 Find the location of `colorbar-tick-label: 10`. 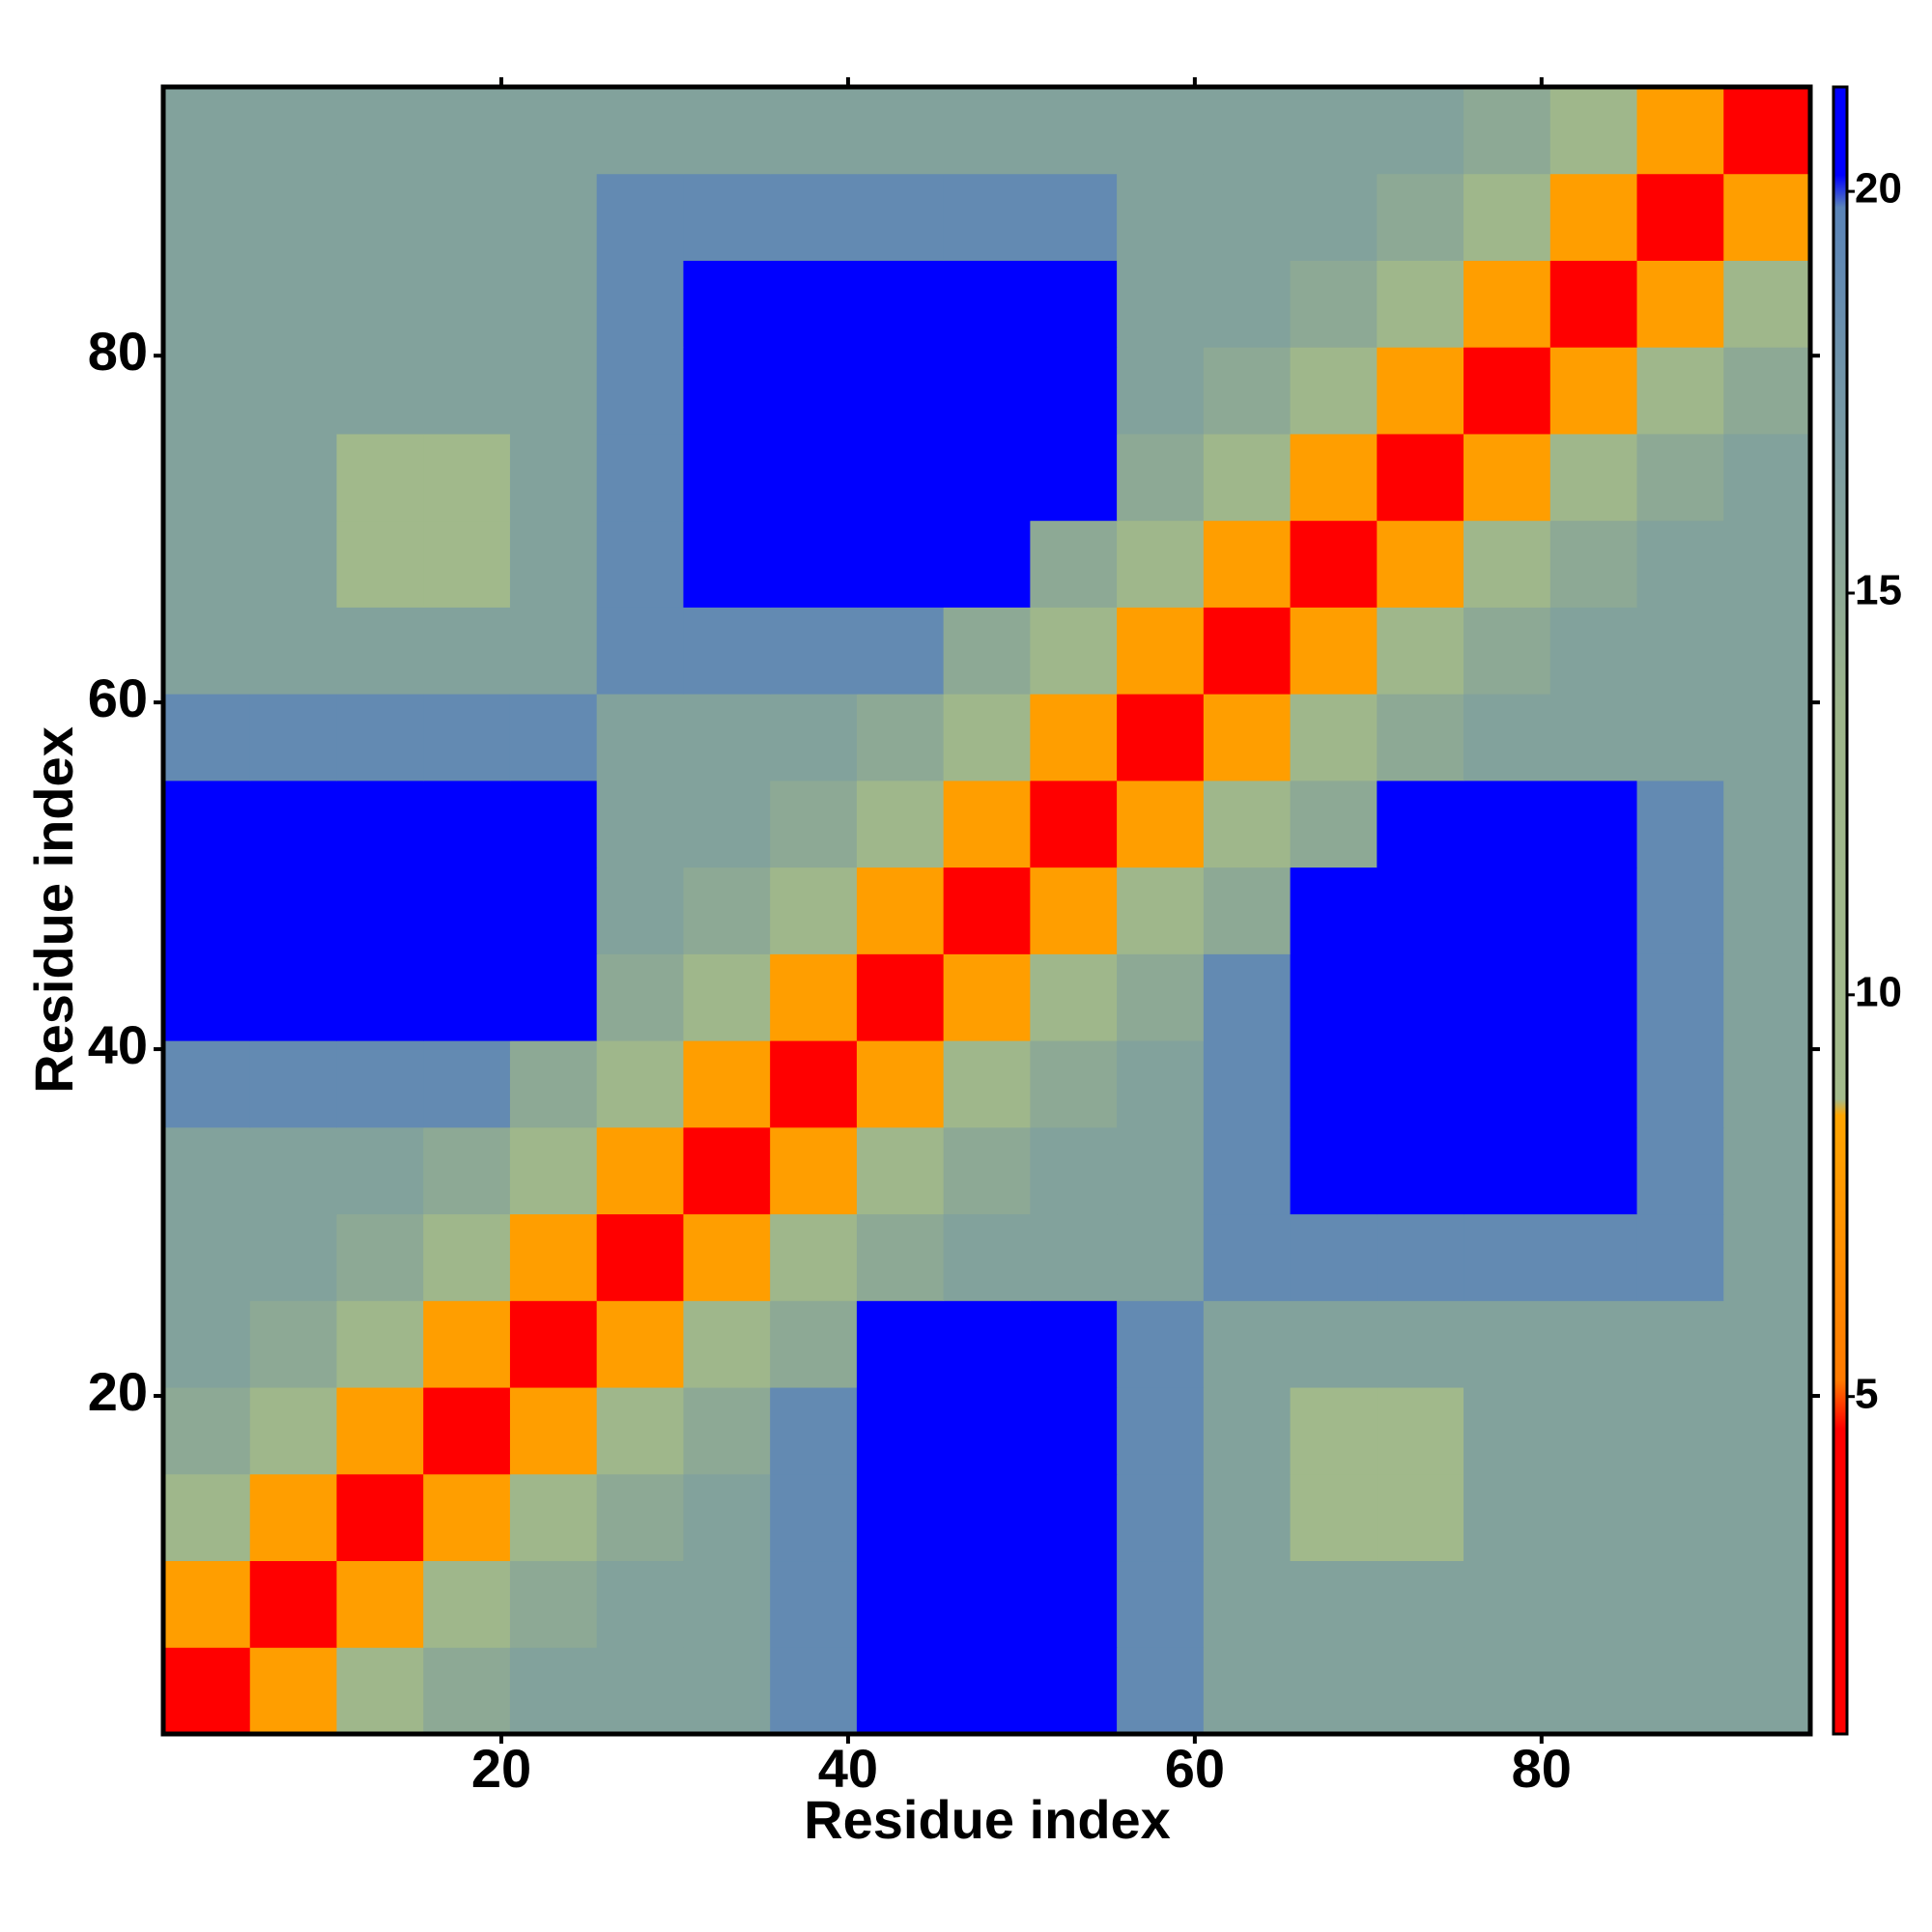

colorbar-tick-label: 10 is located at coordinates (1878, 992).